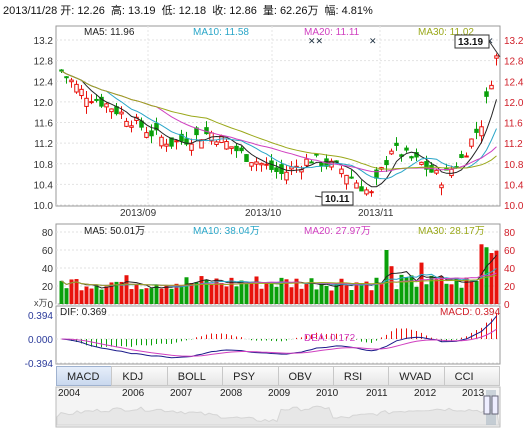 This screenshot has height=430, width=531. What do you see at coordinates (510, 269) in the screenshot?
I see `volume-tick-right: 40` at bounding box center [510, 269].